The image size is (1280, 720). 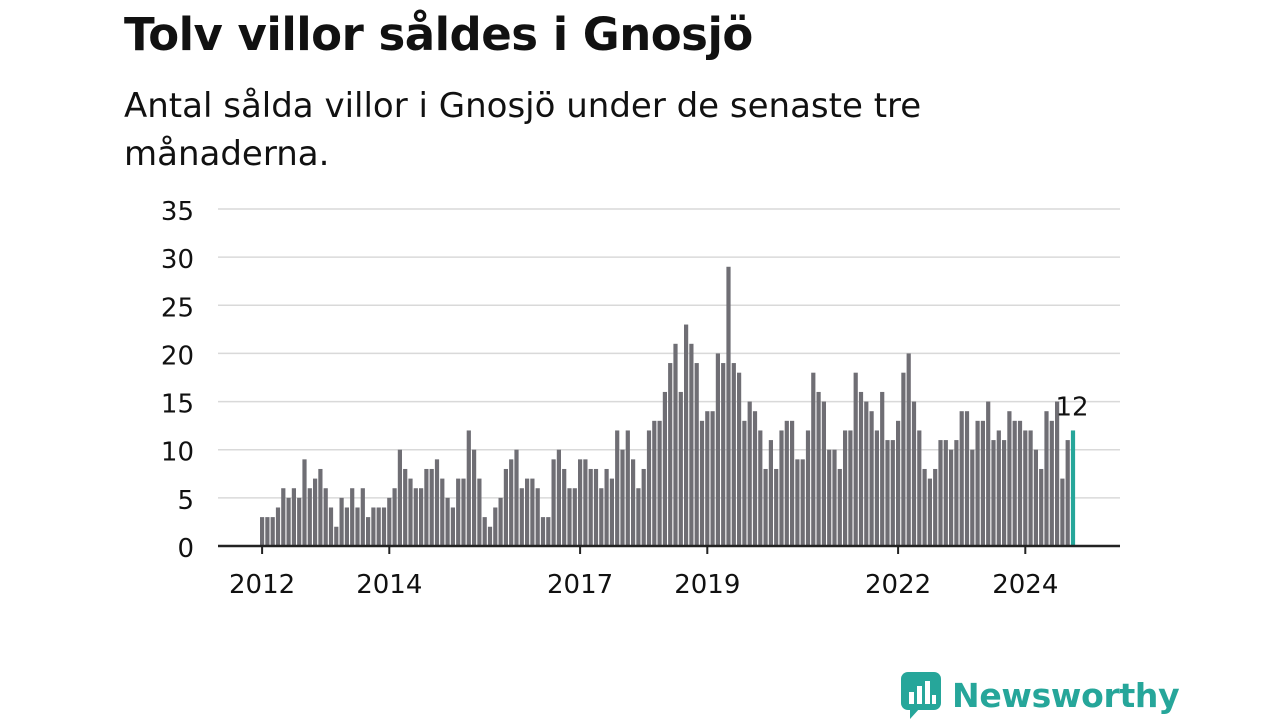 What do you see at coordinates (177, 260) in the screenshot?
I see `y-tick-label: 30` at bounding box center [177, 260].